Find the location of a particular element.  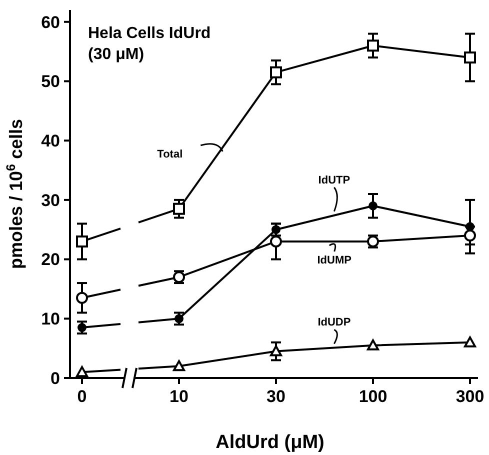

legend-label: Total is located at coordinates (170, 154).